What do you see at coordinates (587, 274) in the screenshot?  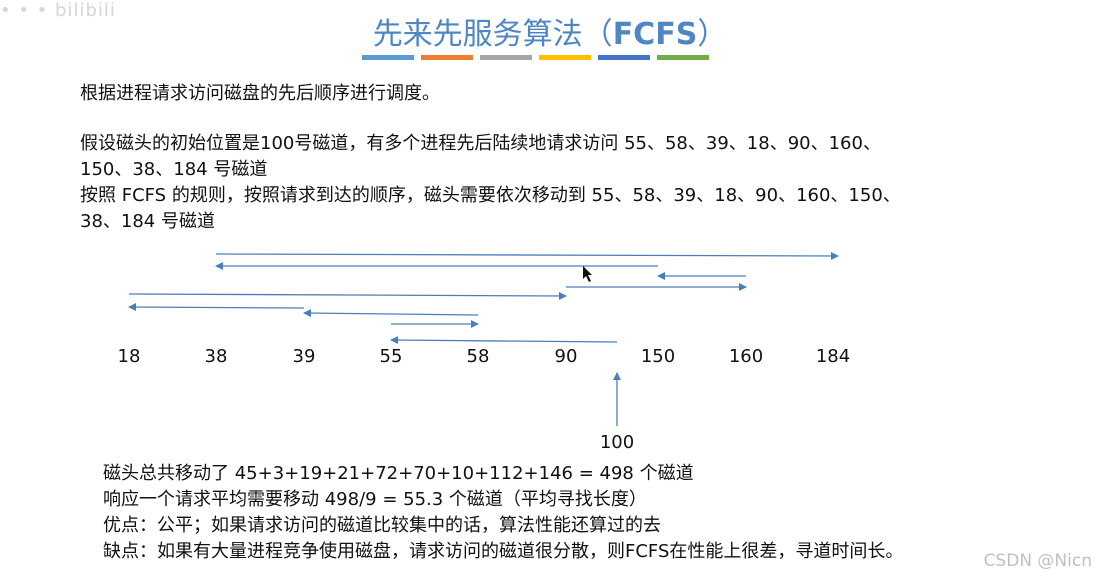 I see `mouse-cursor-icon` at bounding box center [587, 274].